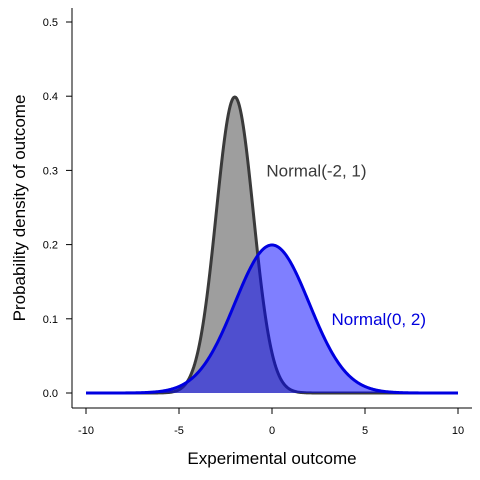  Describe the element at coordinates (379, 319) in the screenshot. I see `series-label-2: Normal(0, 2)` at that location.